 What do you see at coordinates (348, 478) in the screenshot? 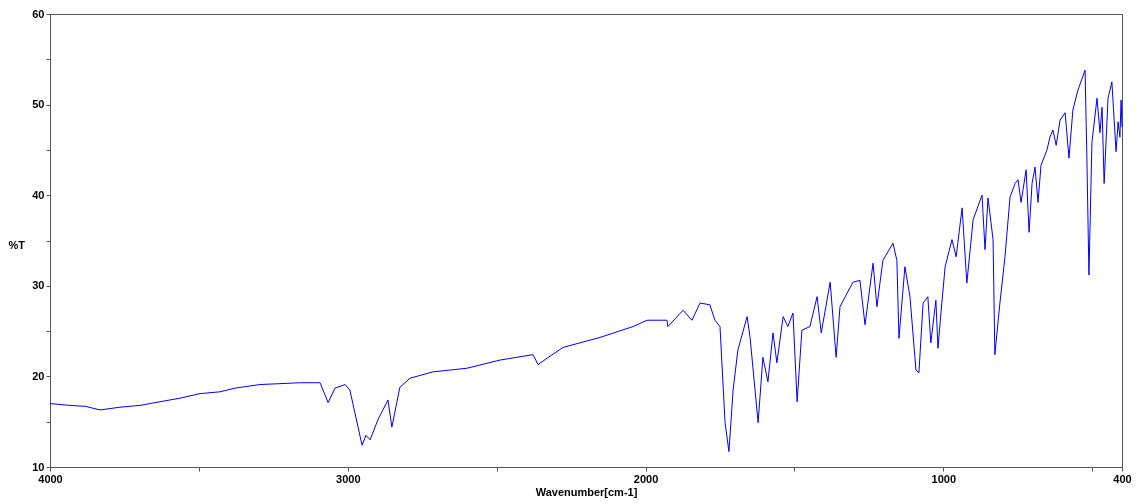
I see `x-tick-label: 3000` at bounding box center [348, 478].